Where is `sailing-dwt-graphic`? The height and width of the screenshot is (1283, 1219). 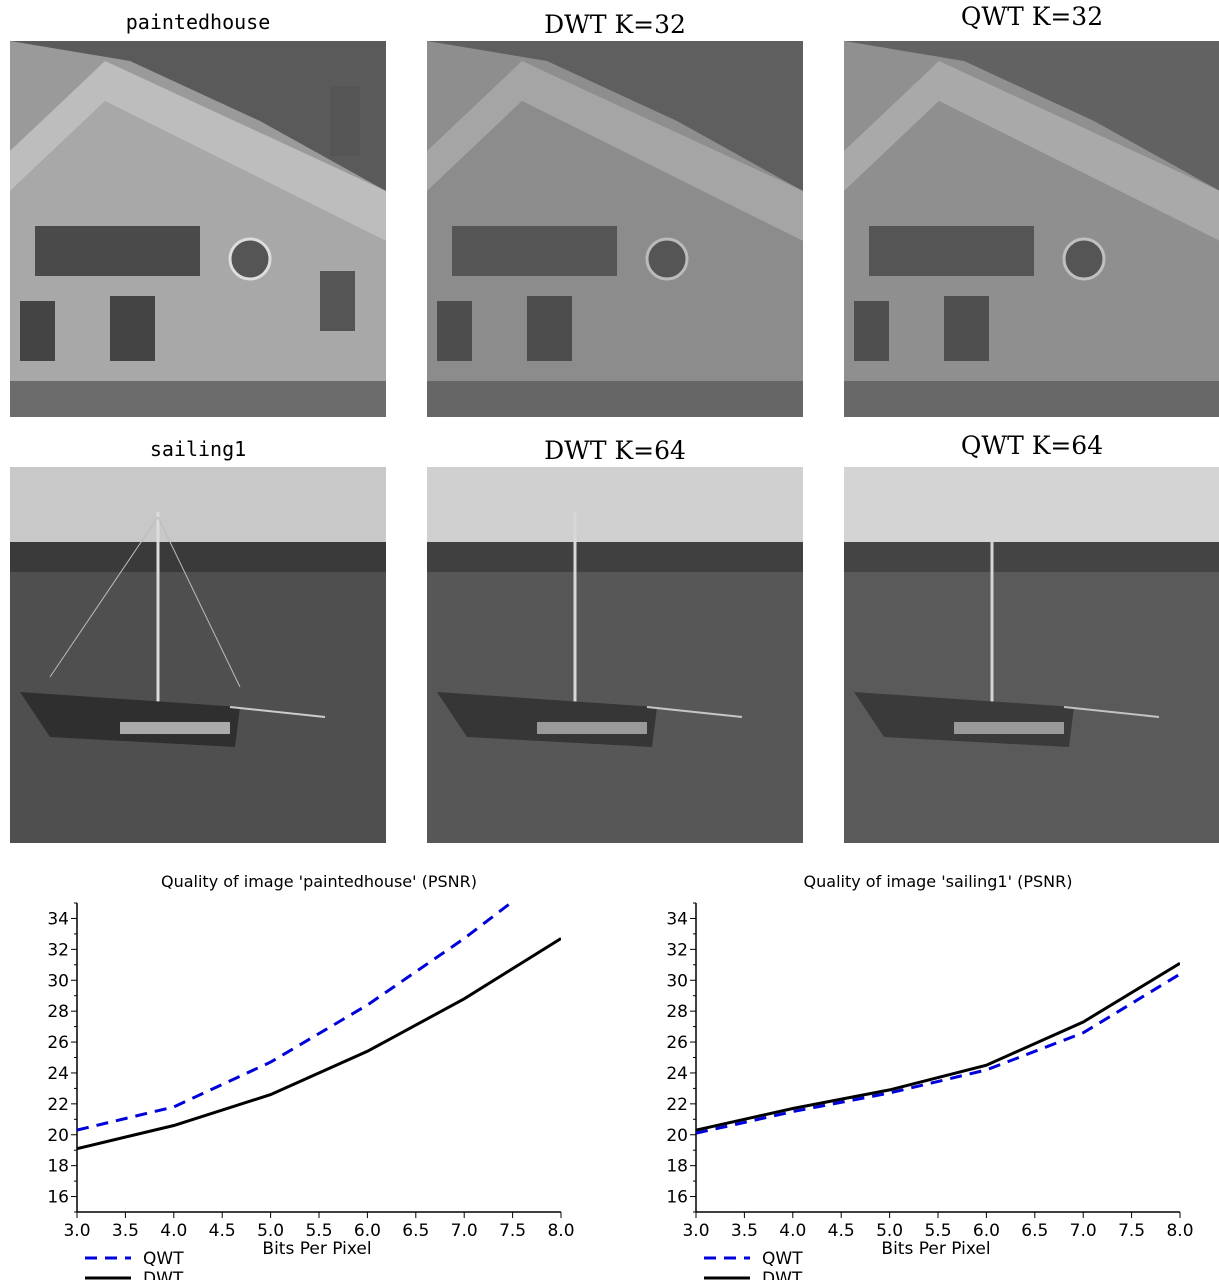 sailing-dwt-graphic is located at coordinates (615, 655).